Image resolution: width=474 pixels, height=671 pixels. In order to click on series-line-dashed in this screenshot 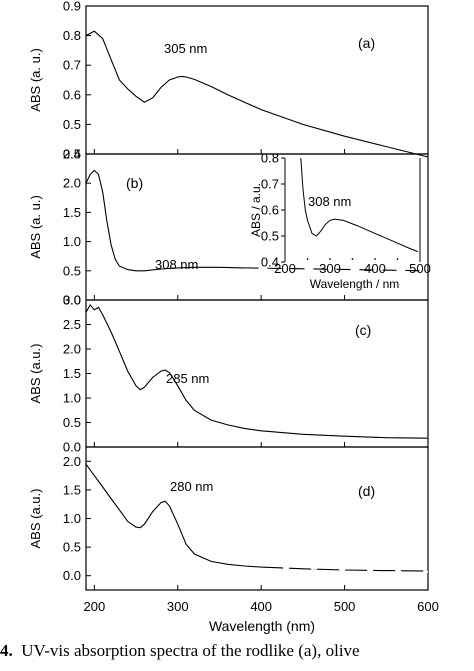, I will do `click(336, 269)`.